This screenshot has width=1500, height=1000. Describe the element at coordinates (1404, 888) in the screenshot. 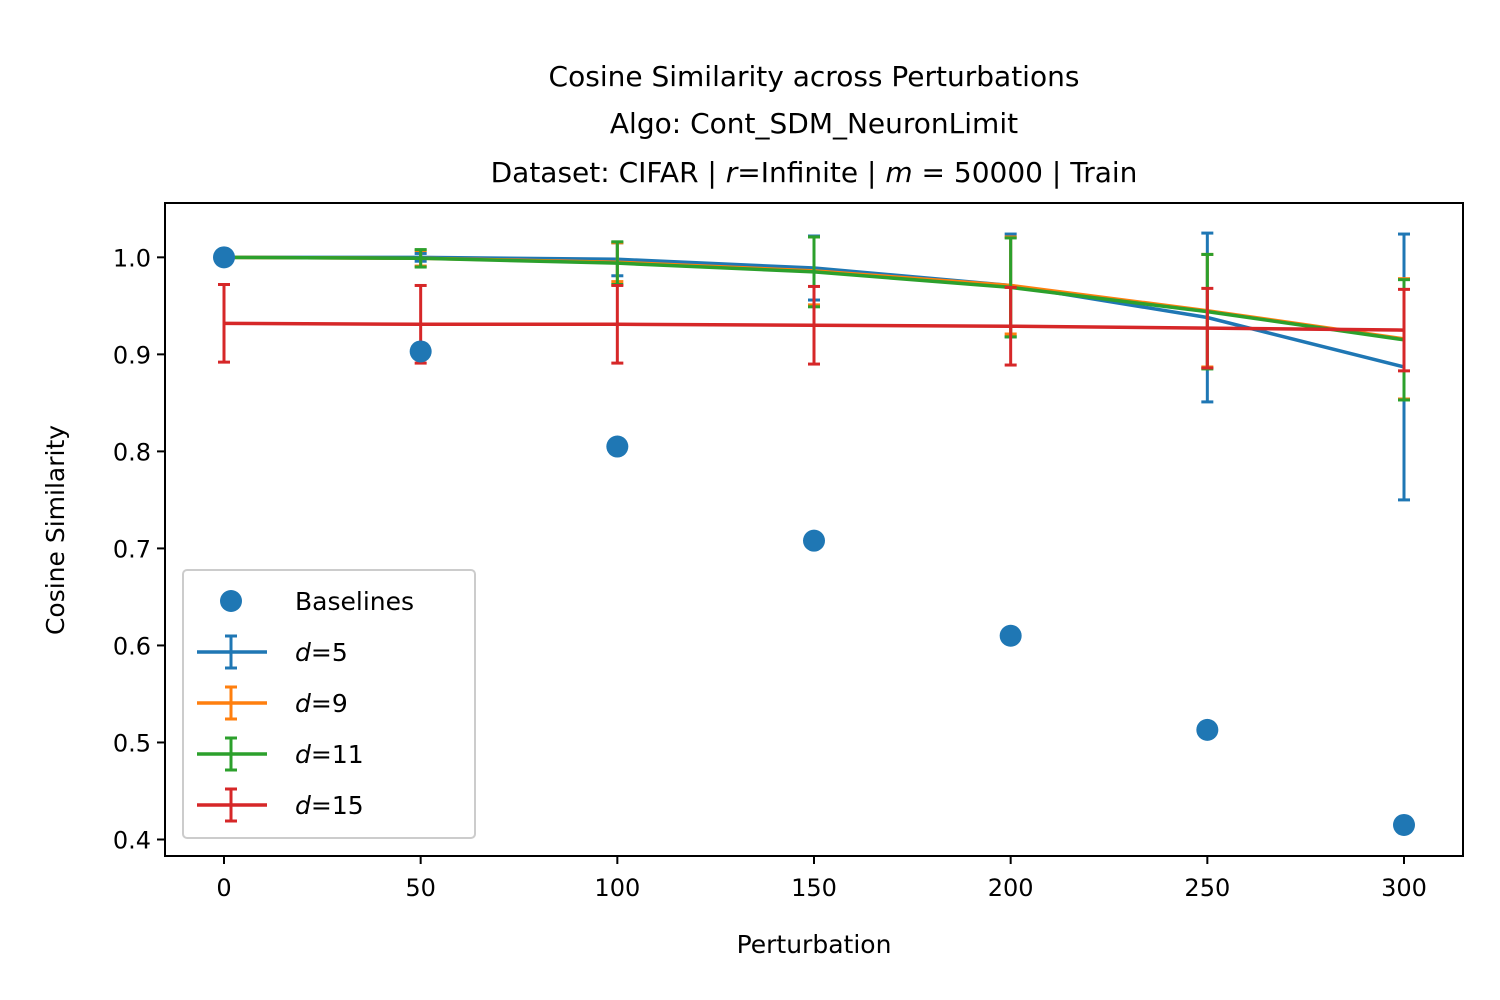

I see `x-tick-label: 300` at that location.